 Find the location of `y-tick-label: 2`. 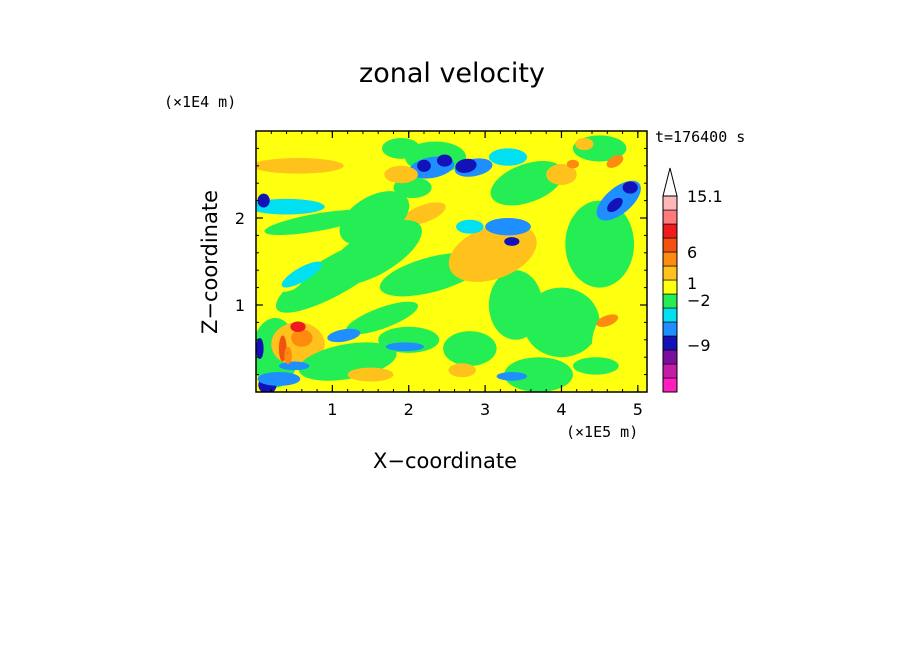

y-tick-label: 2 is located at coordinates (240, 218).